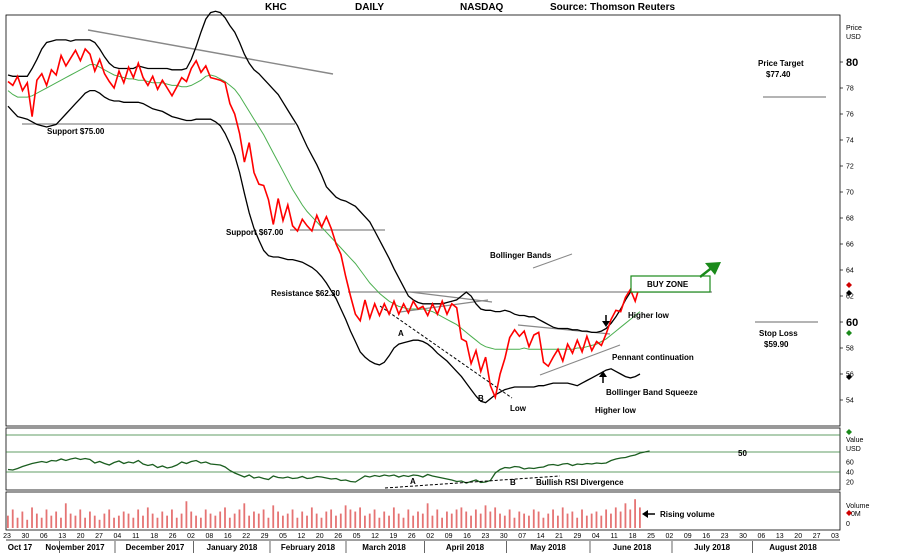 The image size is (900, 558). What do you see at coordinates (541, 536) in the screenshot?
I see `x-day-tick-label: 14` at bounding box center [541, 536].